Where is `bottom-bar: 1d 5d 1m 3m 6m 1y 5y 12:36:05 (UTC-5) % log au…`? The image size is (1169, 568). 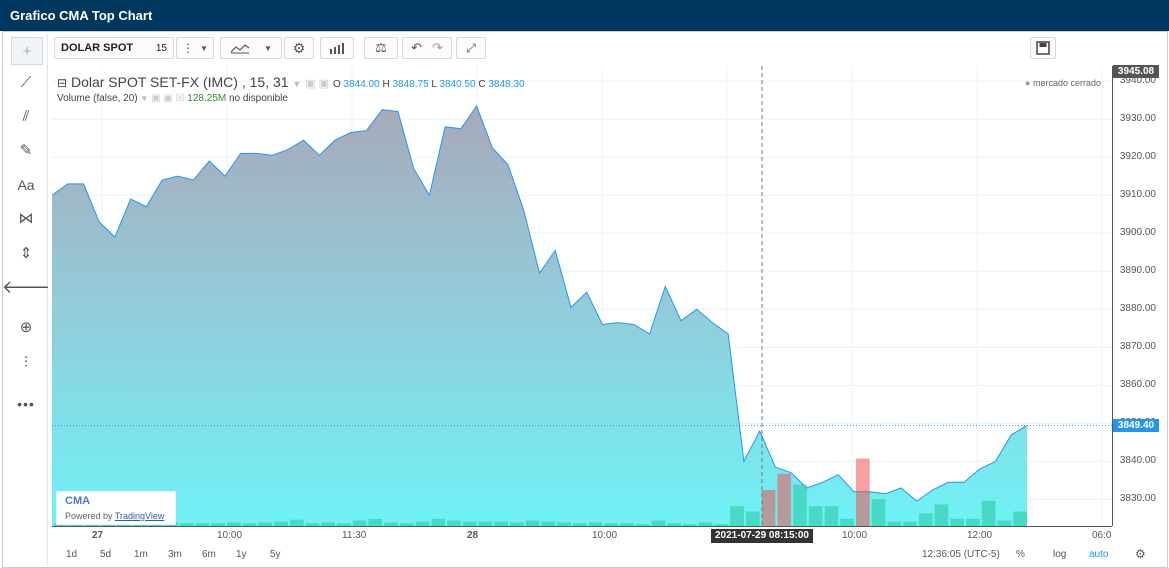 bottom-bar: 1d 5d 1m 3m 6m 1y 5y 12:36:05 (UTC-5) % log au… is located at coordinates (609, 556).